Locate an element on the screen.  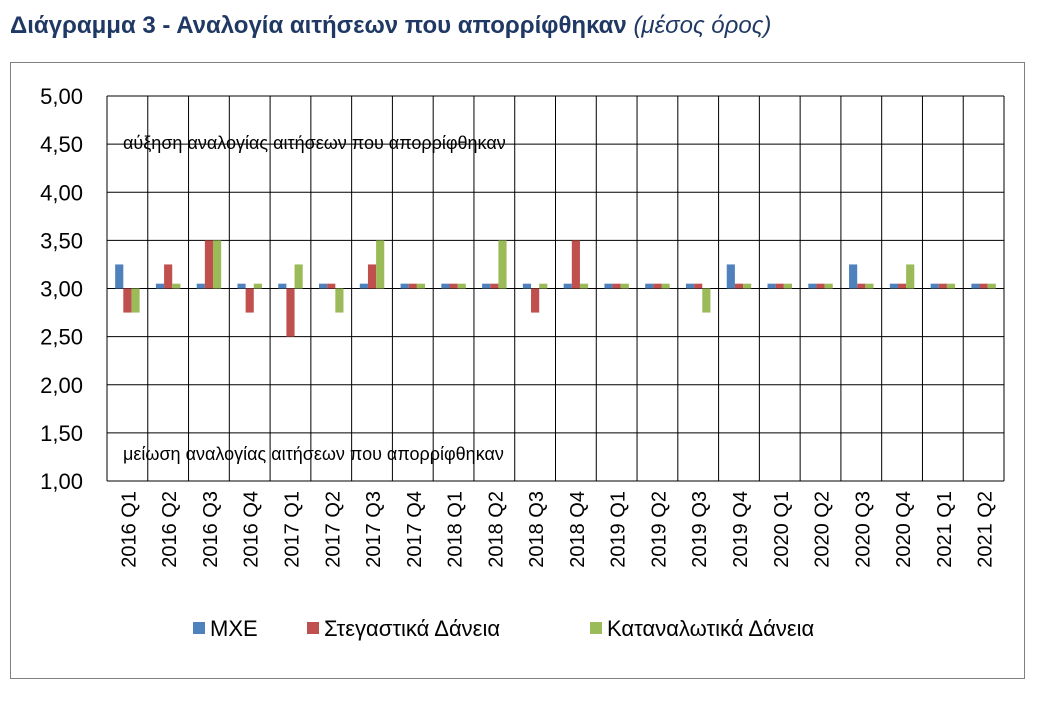
x-tick-label: 2016 Q1 is located at coordinates (129, 529).